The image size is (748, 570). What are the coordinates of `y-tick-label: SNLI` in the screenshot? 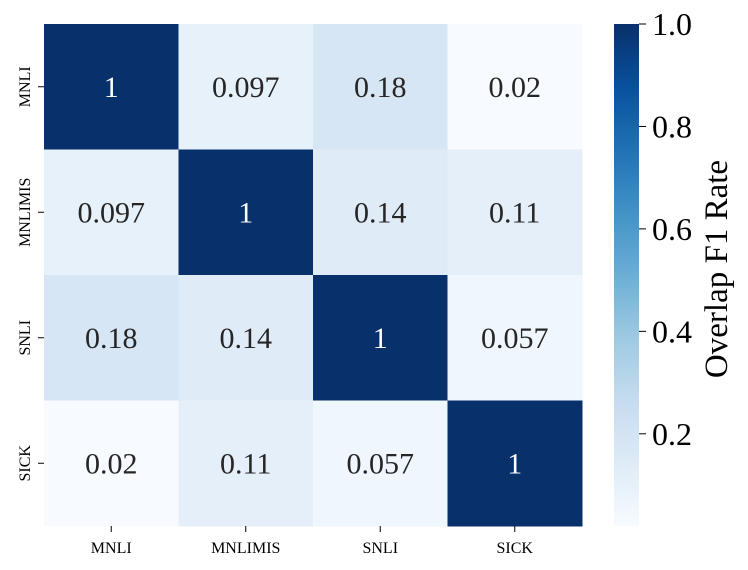 It's located at (25, 338).